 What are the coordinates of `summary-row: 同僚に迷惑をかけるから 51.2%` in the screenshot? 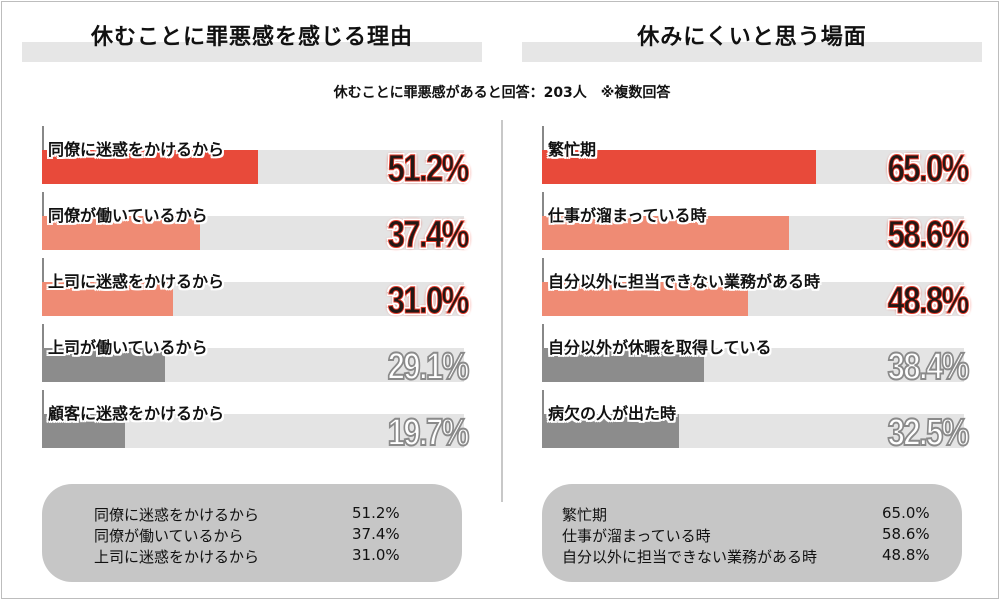 It's located at (252, 514).